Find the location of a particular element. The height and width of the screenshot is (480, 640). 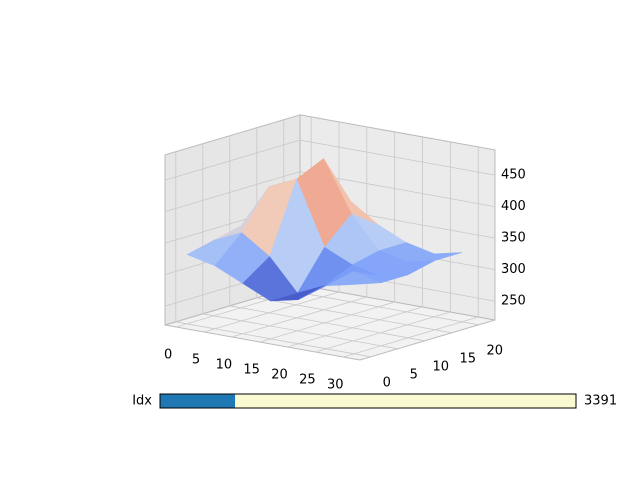

z-tick-label: 250 is located at coordinates (513, 301).